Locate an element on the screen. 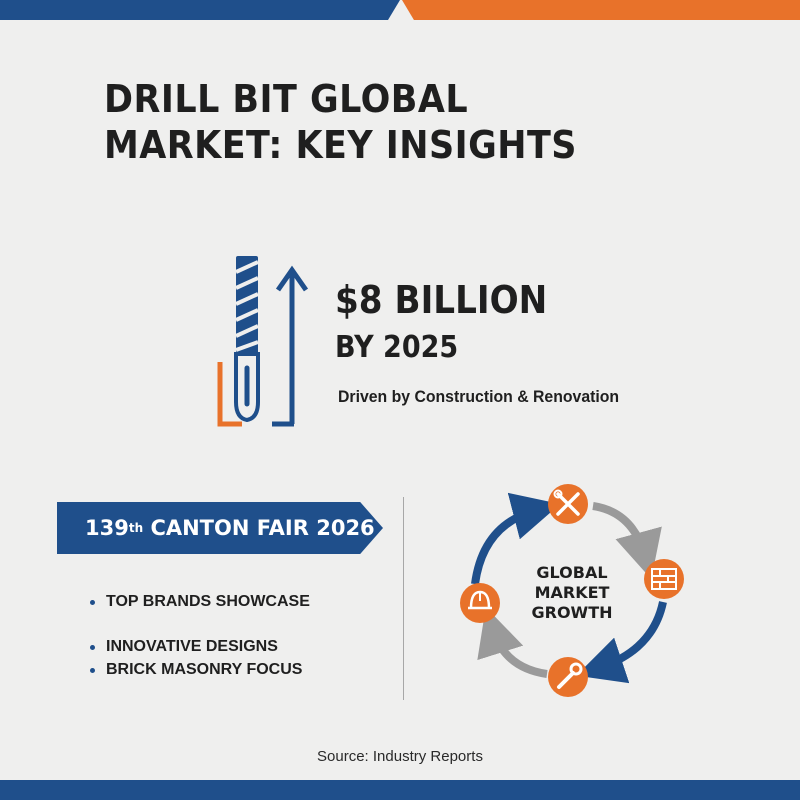 The image size is (800, 800). list-item: TOP BRANDS SHOWCASE is located at coordinates (200, 602).